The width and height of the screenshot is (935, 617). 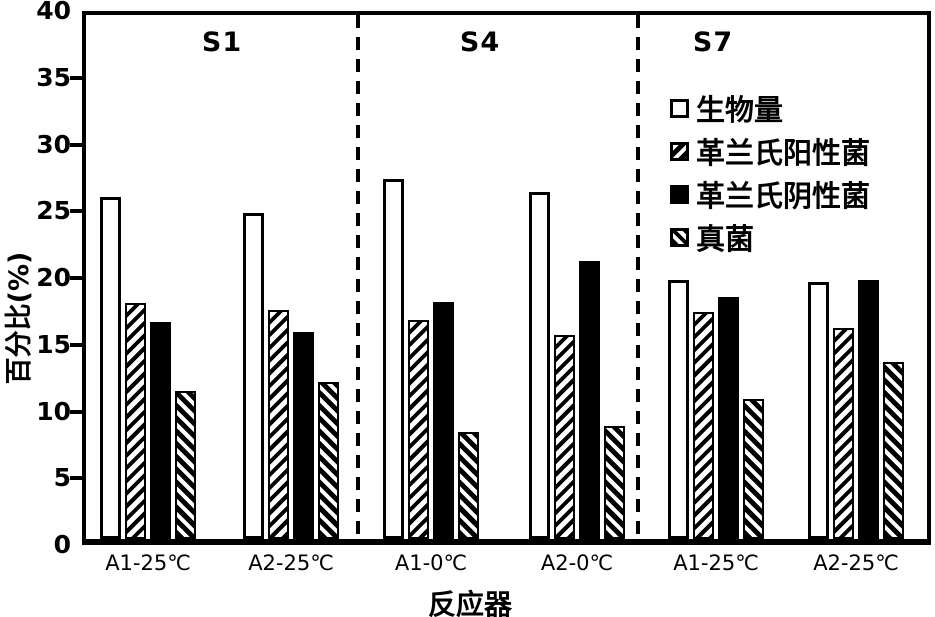 What do you see at coordinates (577, 563) in the screenshot?
I see `x-tick-label: A2-0℃` at bounding box center [577, 563].